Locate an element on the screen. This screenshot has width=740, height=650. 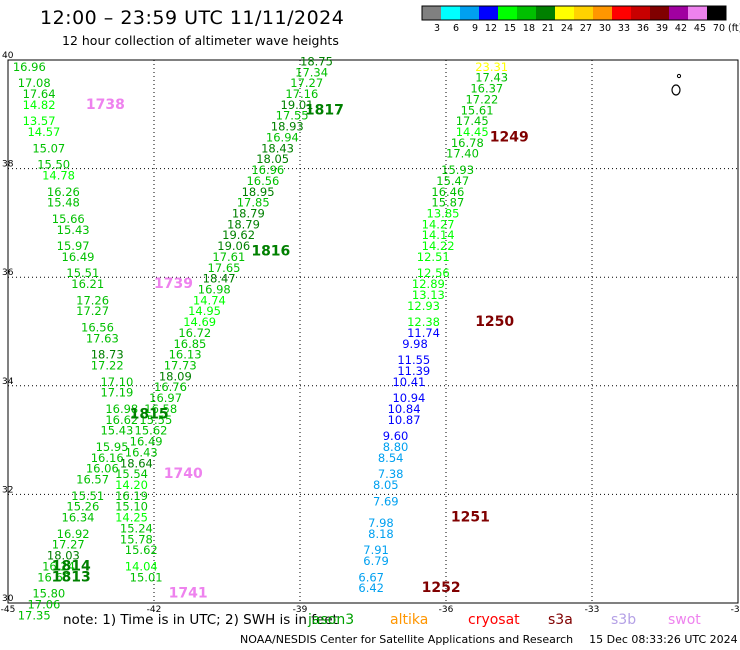
track-label: 1250 is located at coordinates (494, 322).